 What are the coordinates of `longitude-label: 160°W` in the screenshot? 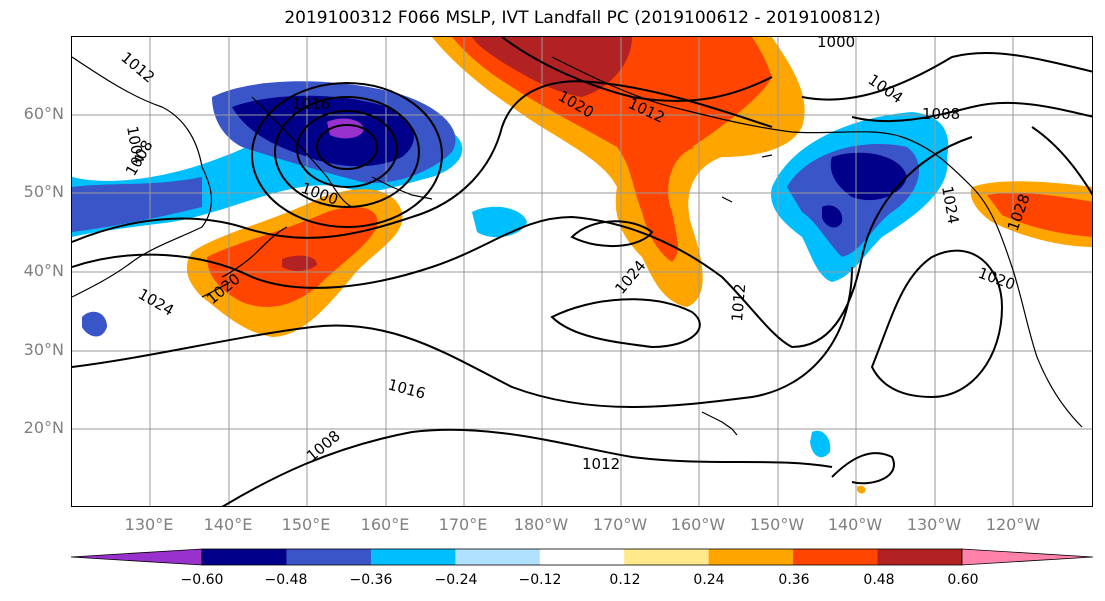 It's located at (698, 524).